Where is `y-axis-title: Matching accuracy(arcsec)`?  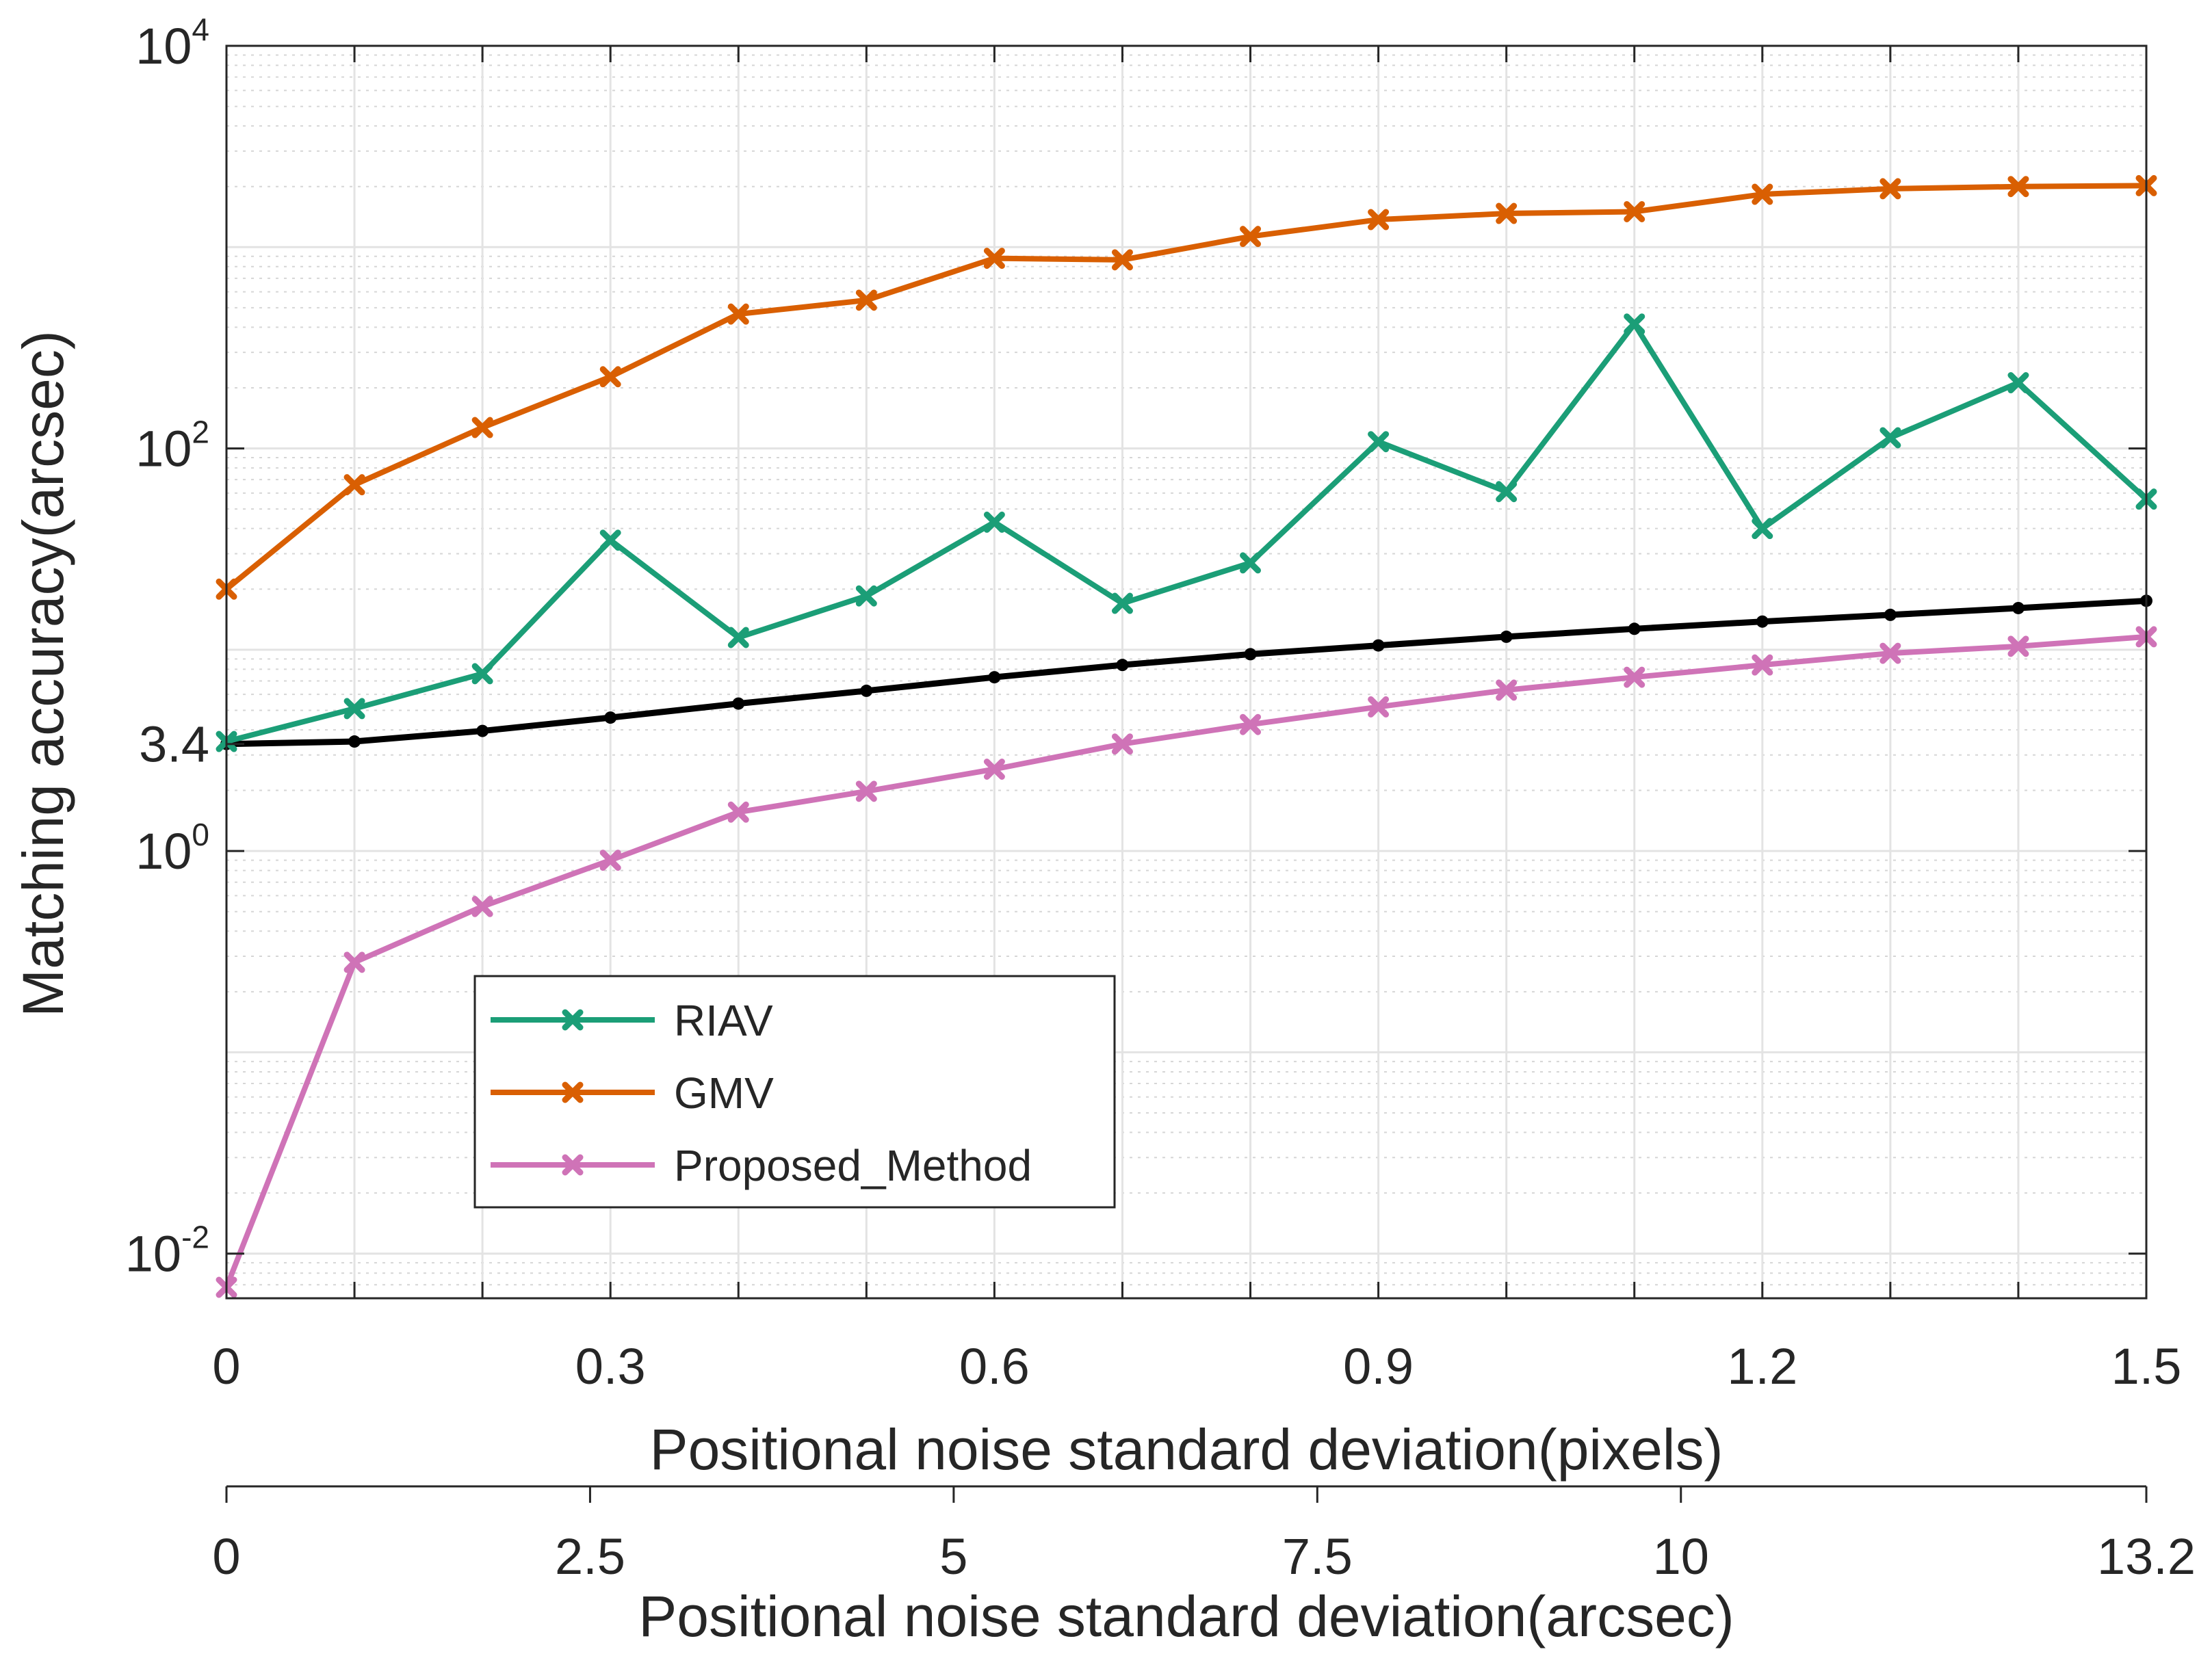 y-axis-title: Matching accuracy(arcsec) is located at coordinates (43, 674).